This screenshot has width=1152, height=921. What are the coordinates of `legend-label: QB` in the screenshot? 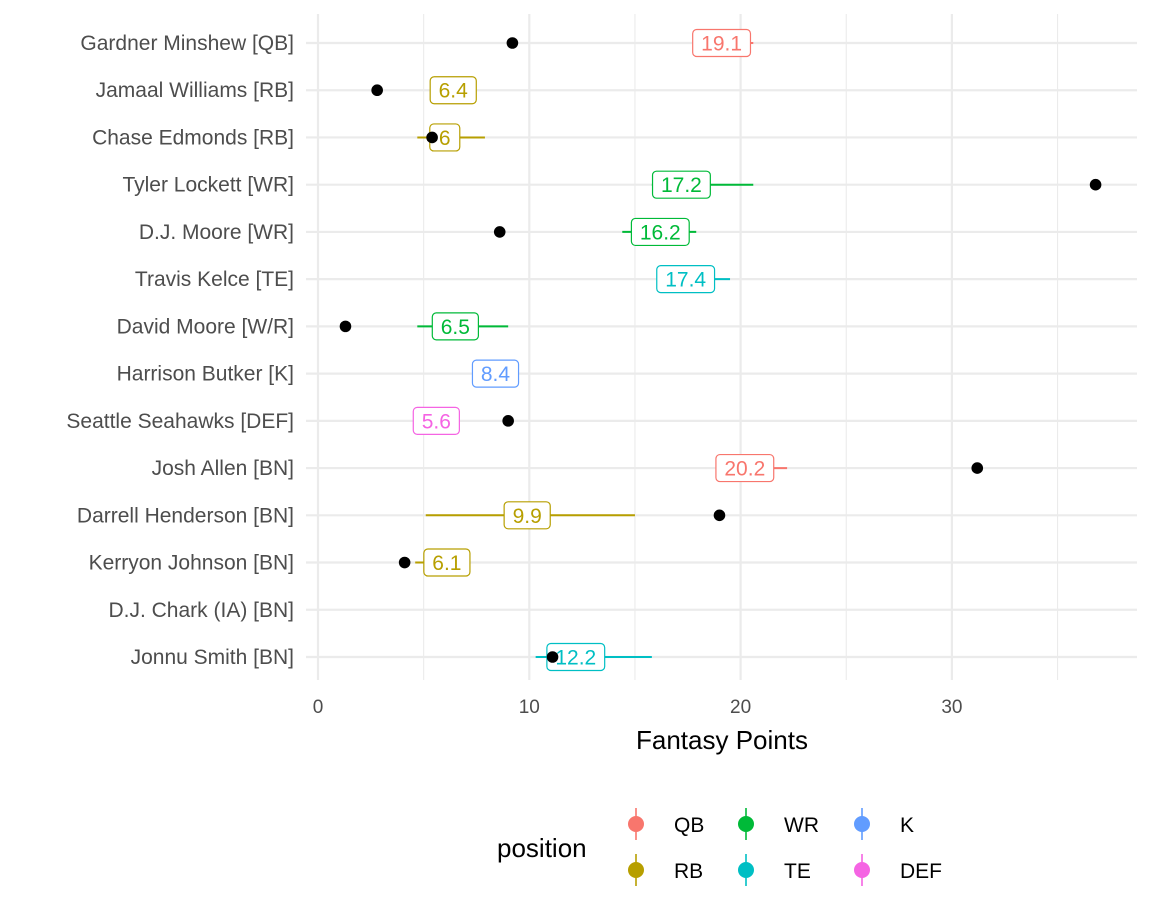 It's located at (689, 825).